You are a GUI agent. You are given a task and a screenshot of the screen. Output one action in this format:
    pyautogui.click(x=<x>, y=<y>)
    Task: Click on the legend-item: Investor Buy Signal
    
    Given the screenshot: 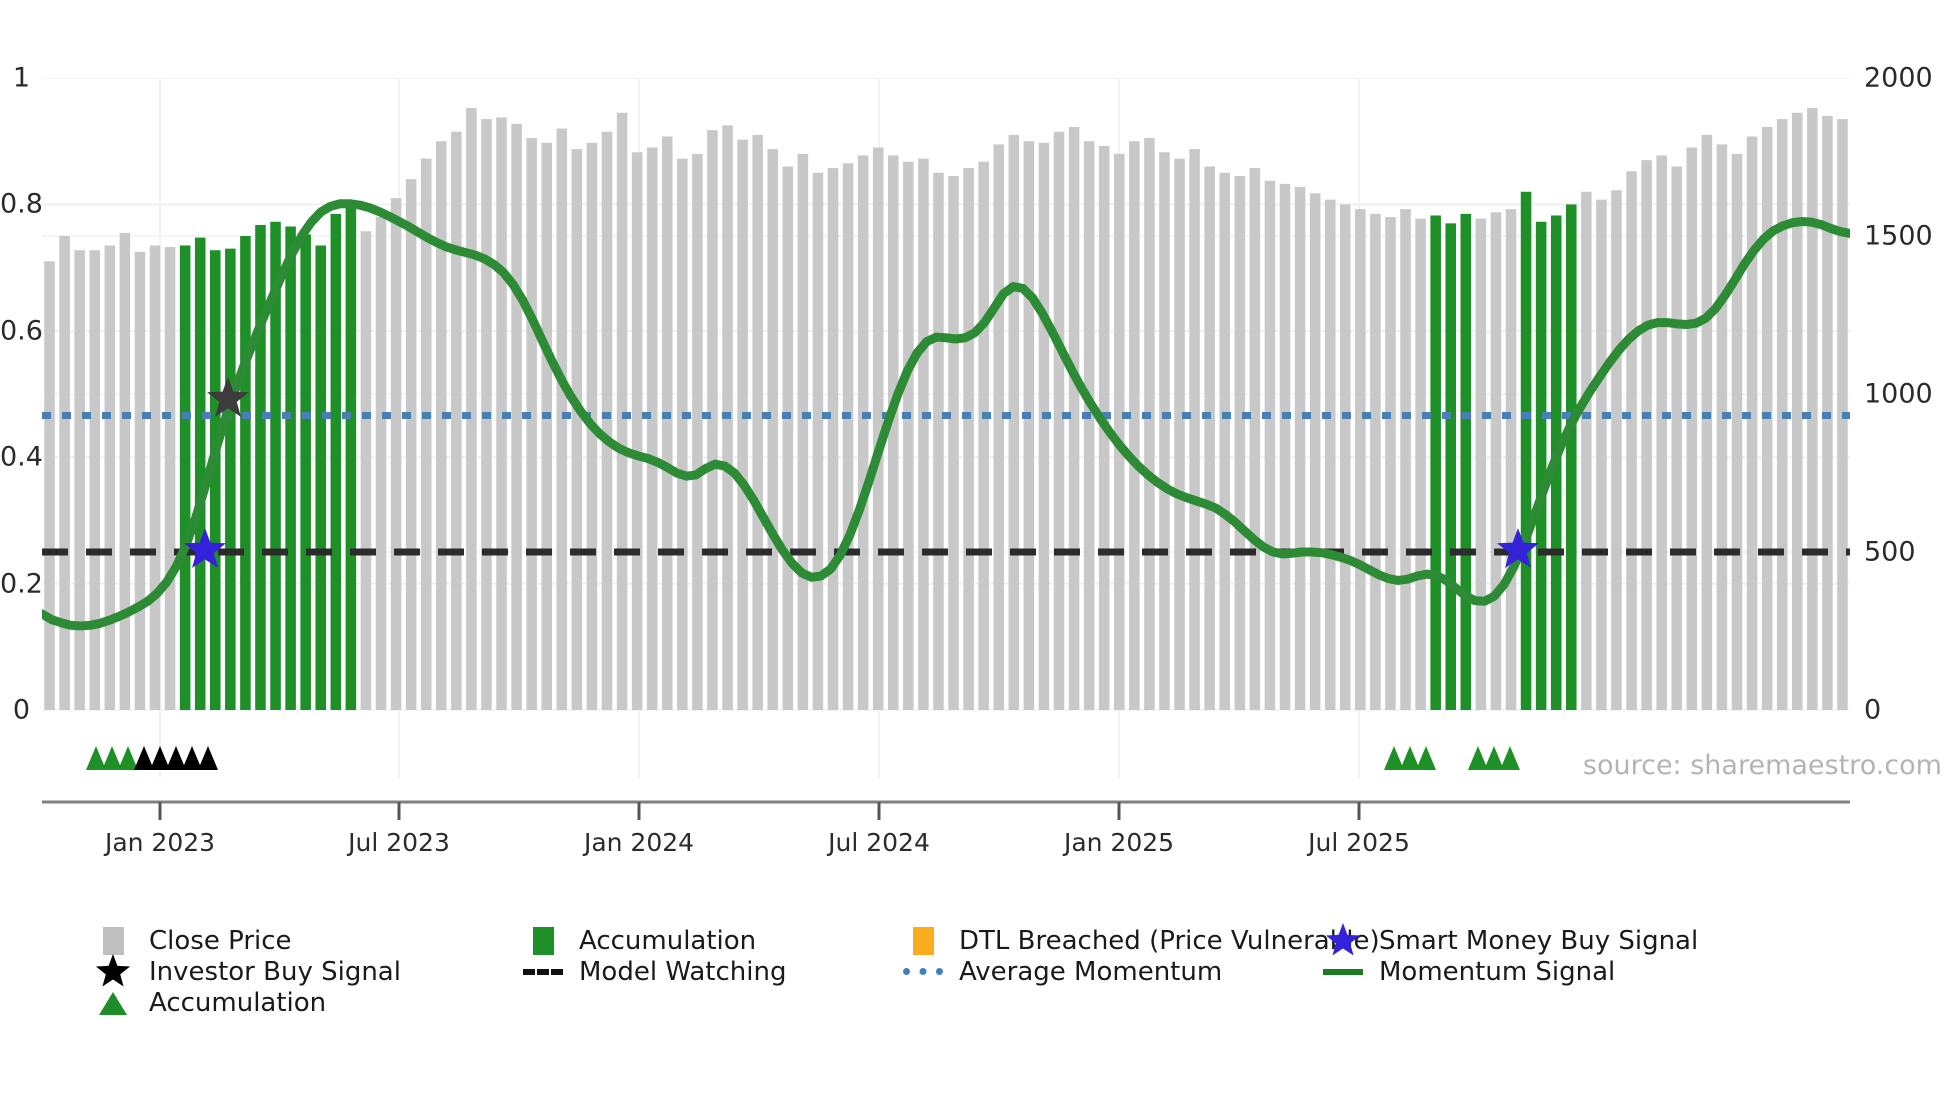 What is the action you would take?
    pyautogui.click(x=307, y=970)
    